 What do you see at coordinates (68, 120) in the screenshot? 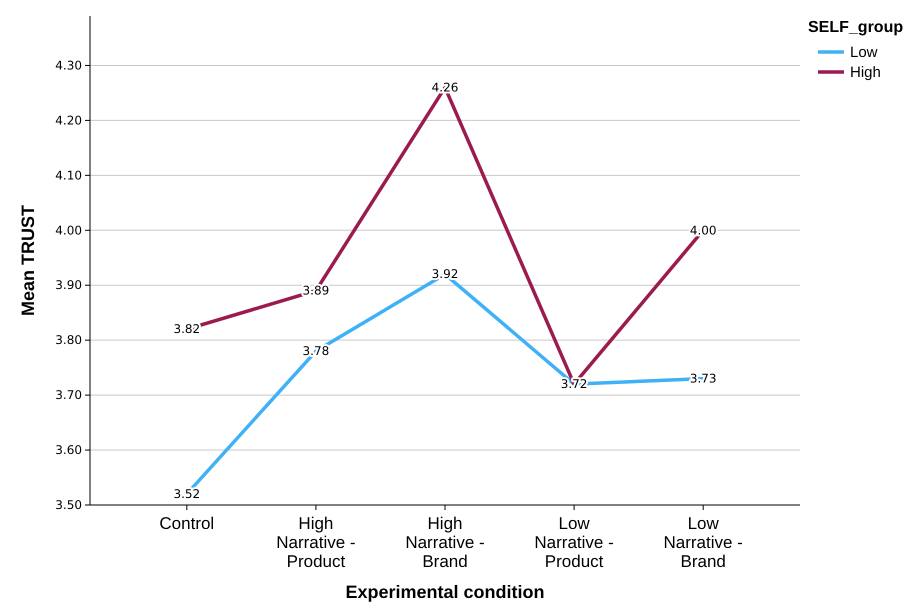
I see `y-tick-label: 4.20` at bounding box center [68, 120].